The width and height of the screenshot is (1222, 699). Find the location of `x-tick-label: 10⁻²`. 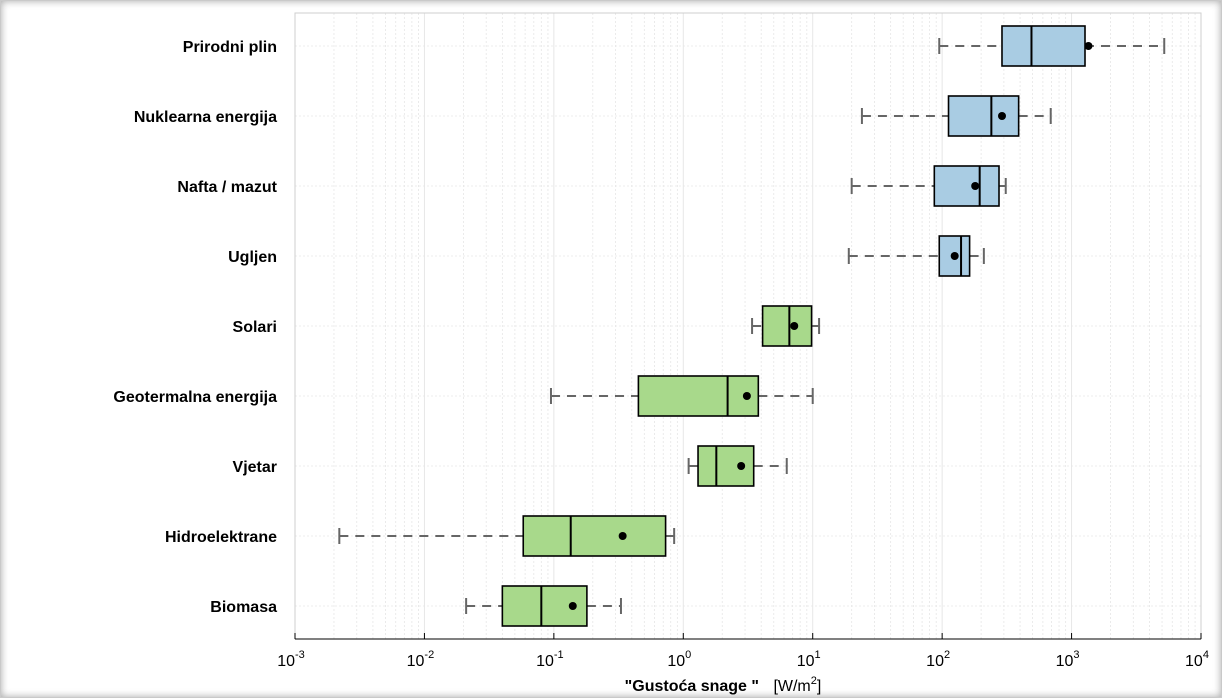

x-tick-label: 10⁻² is located at coordinates (421, 659).